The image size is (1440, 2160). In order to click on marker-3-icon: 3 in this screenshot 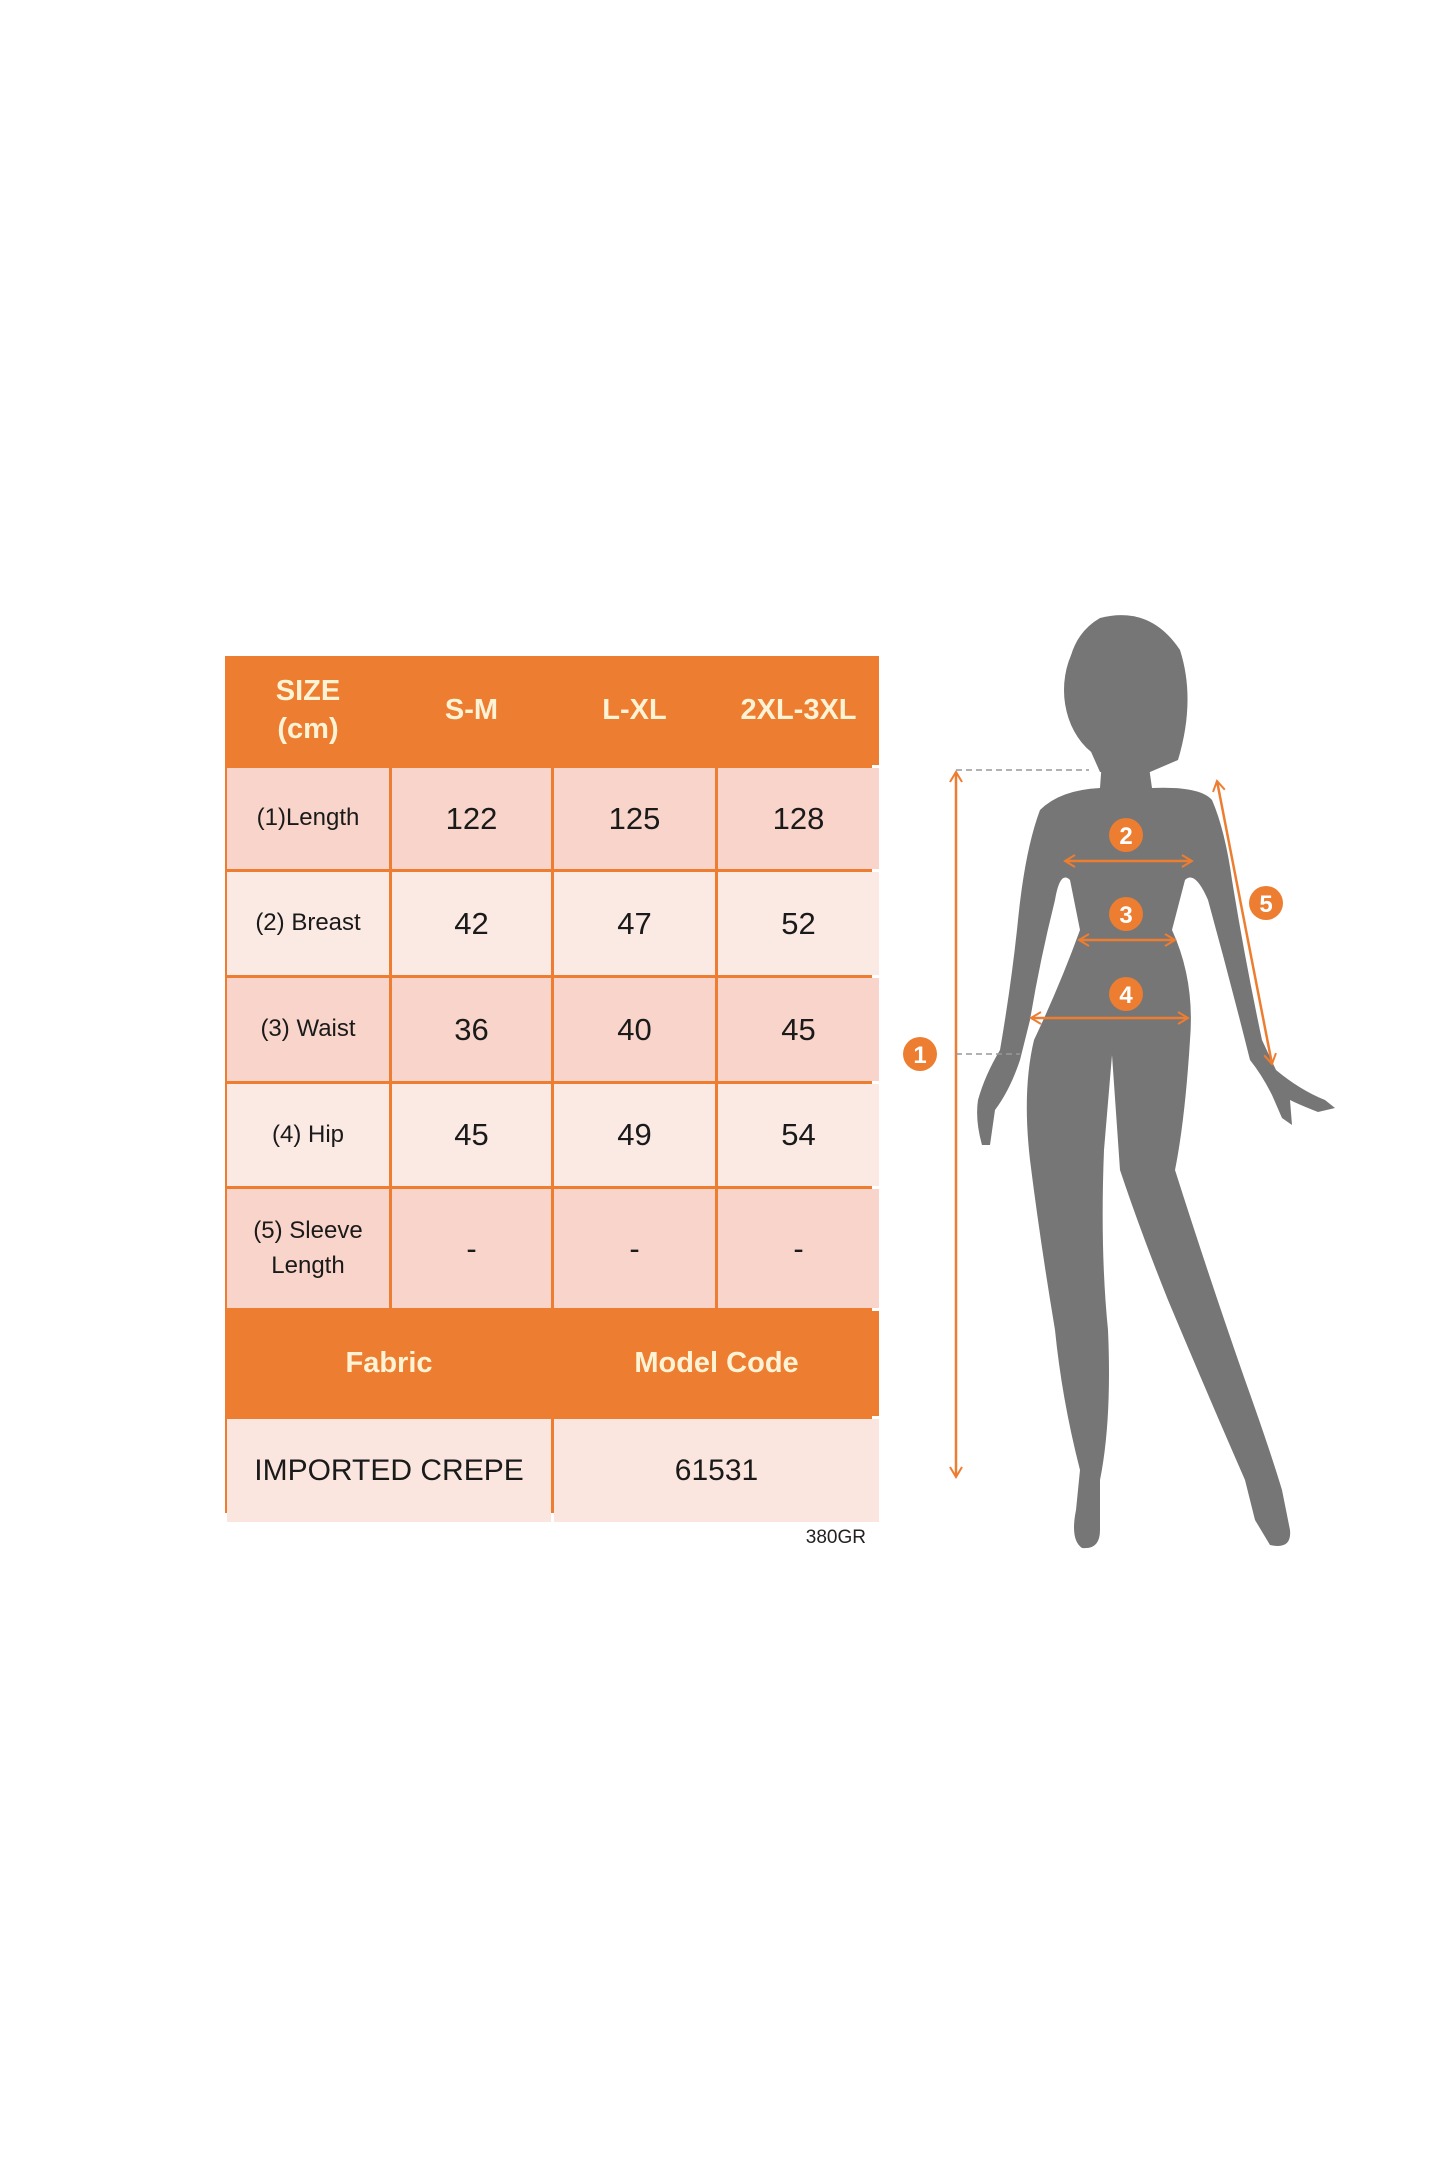, I will do `click(1126, 914)`.